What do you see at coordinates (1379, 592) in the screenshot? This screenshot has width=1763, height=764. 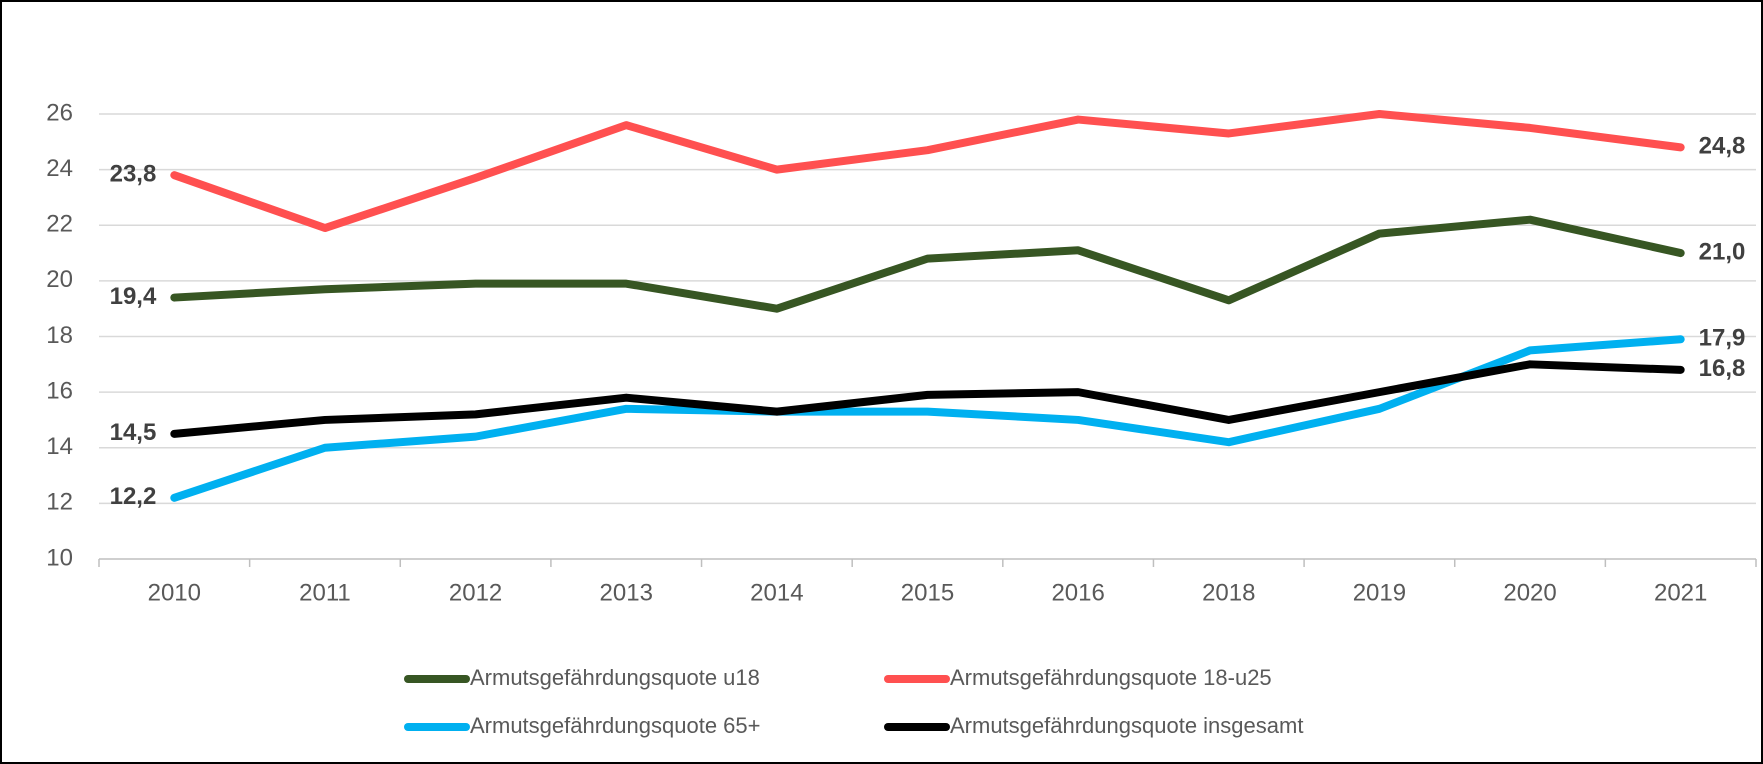 I see `x-tick-label: 2019` at bounding box center [1379, 592].